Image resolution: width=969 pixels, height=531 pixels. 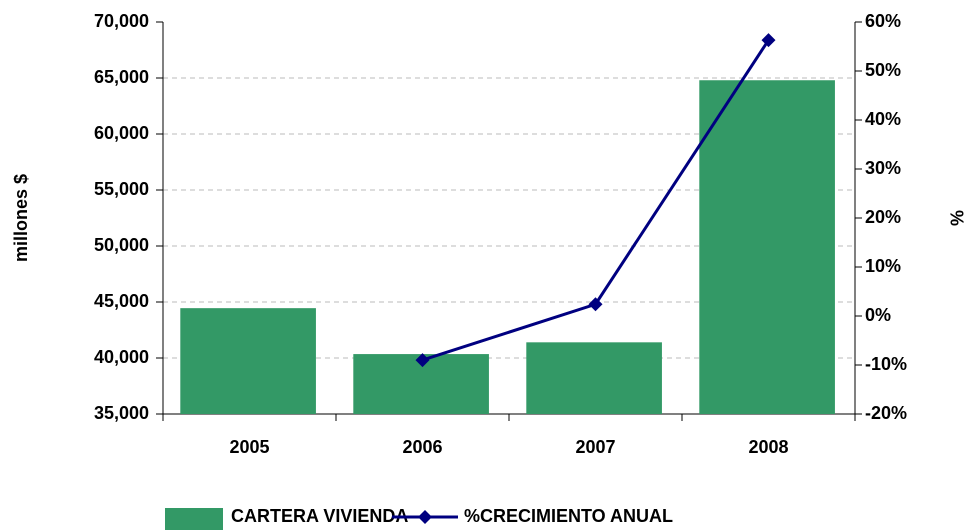 What do you see at coordinates (422, 447) in the screenshot?
I see `x-tick-label: 2006` at bounding box center [422, 447].